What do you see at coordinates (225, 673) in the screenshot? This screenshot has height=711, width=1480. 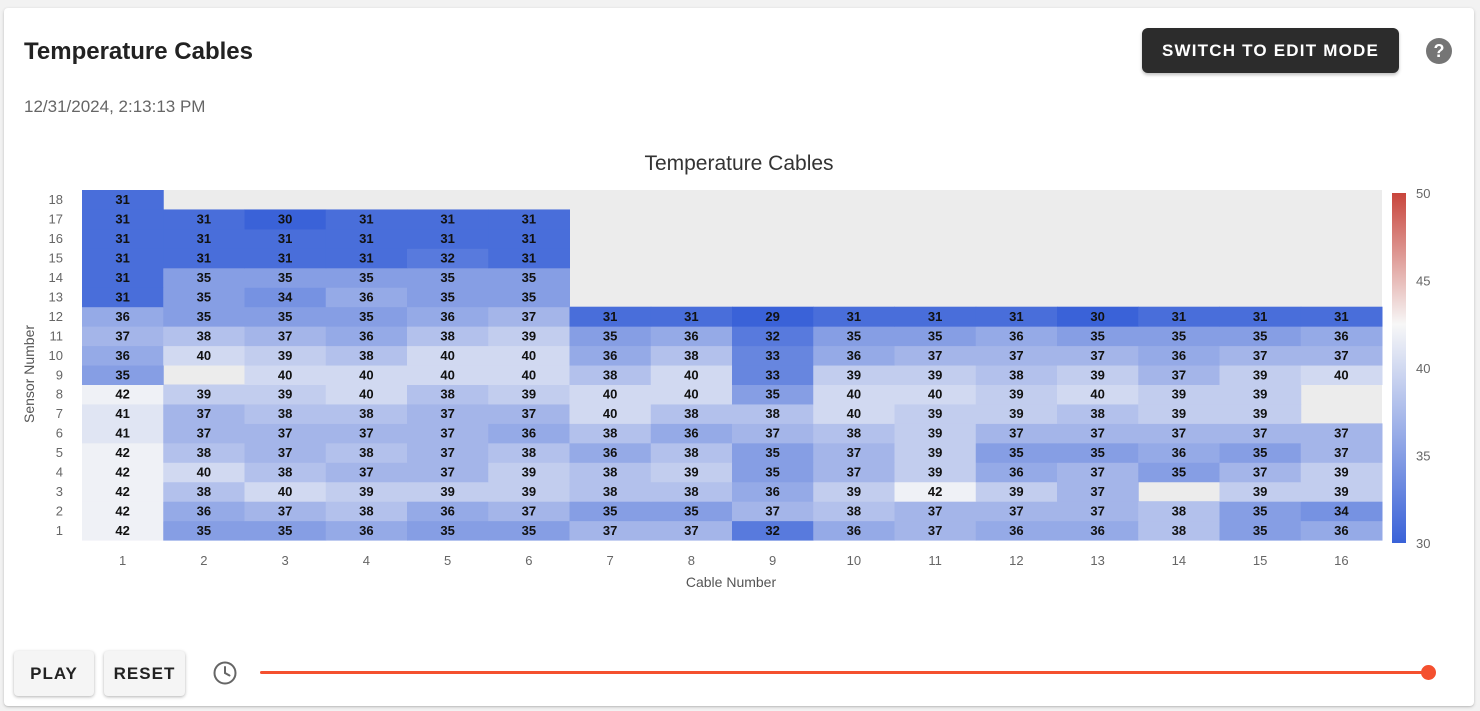 I see `history-clock-icon` at bounding box center [225, 673].